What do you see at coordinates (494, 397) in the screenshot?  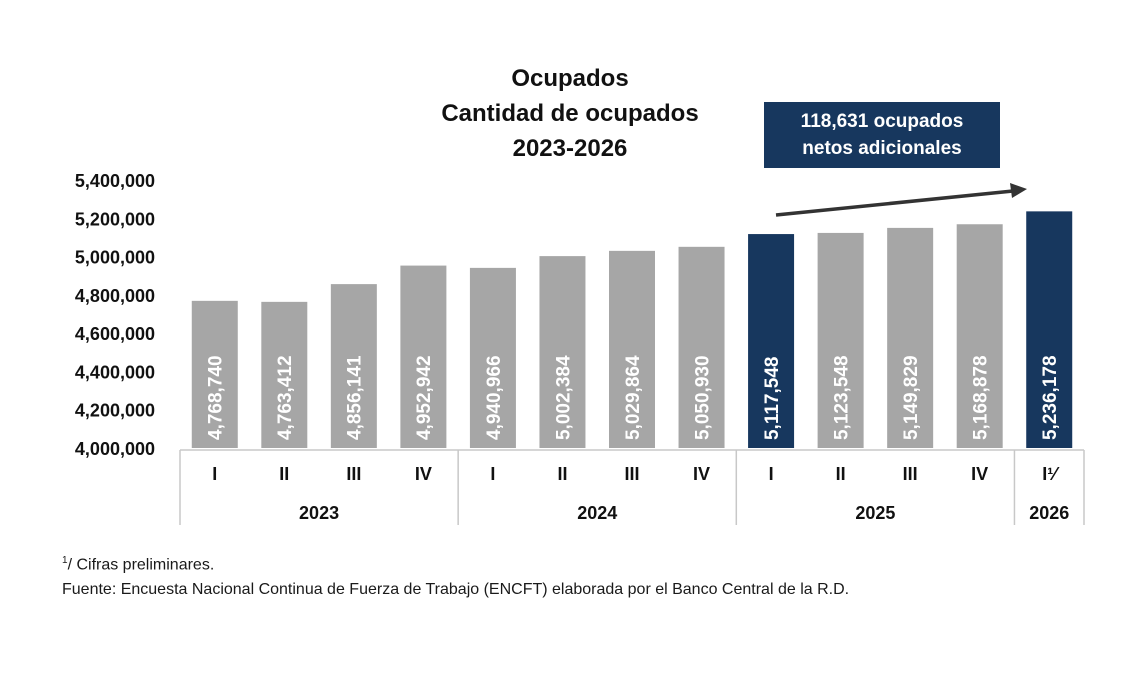 I see `bar-value-label: 4,940,966` at bounding box center [494, 397].